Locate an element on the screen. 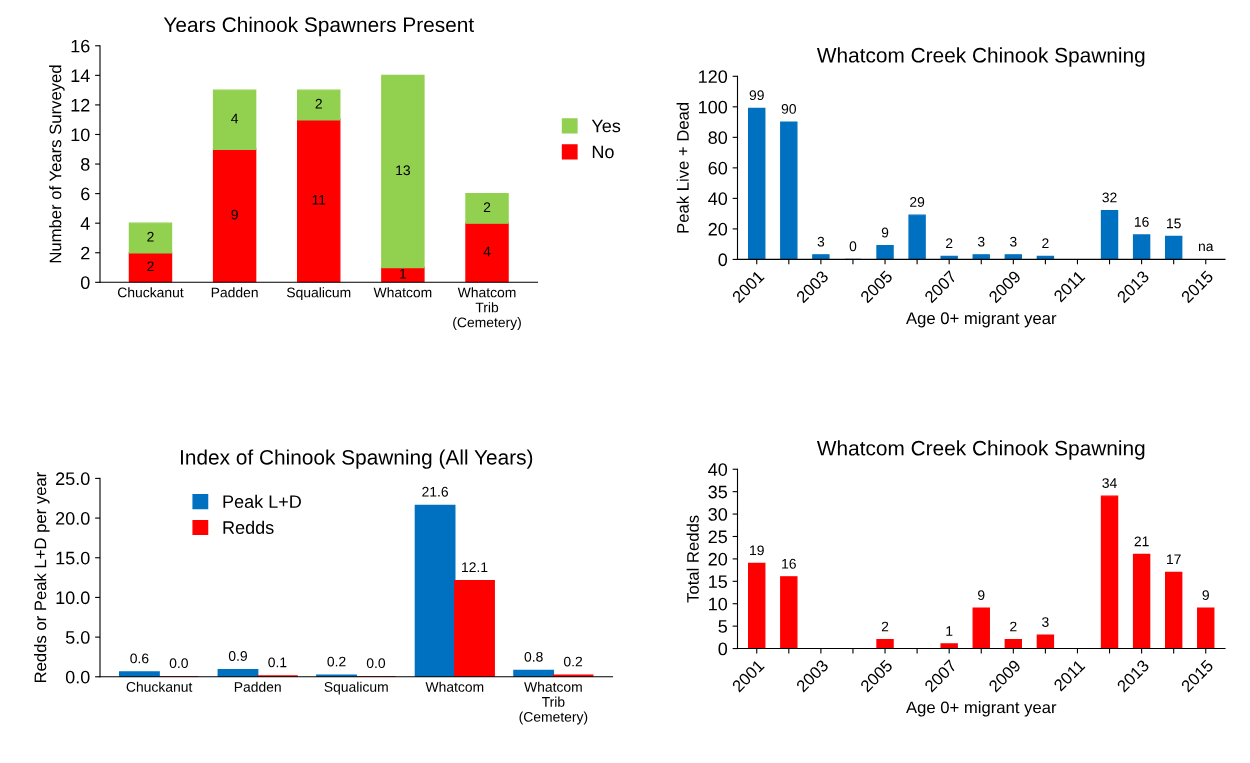 This screenshot has width=1250, height=763. y-axis-title: Peak Live + Dead is located at coordinates (682, 167).